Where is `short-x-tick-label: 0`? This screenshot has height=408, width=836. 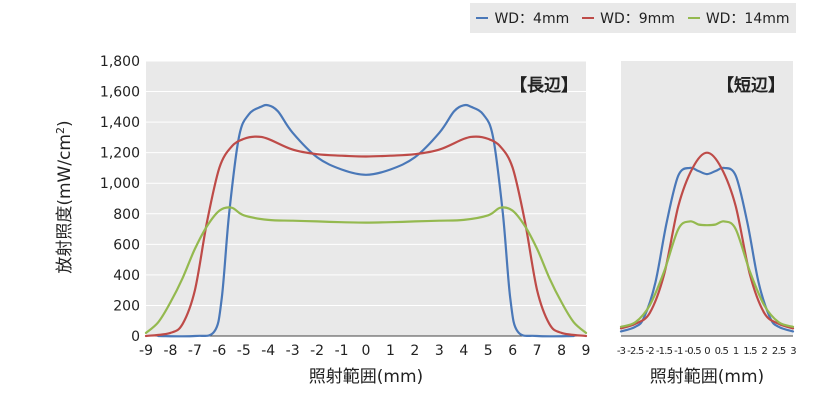
short-x-tick-label: 0 is located at coordinates (707, 351).